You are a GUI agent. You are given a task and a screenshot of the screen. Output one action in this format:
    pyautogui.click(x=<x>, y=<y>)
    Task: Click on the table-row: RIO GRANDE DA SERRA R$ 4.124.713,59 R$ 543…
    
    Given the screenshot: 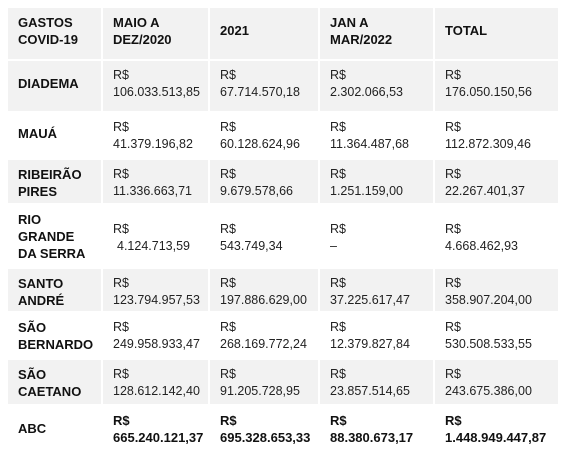 What is the action you would take?
    pyautogui.click(x=284, y=236)
    